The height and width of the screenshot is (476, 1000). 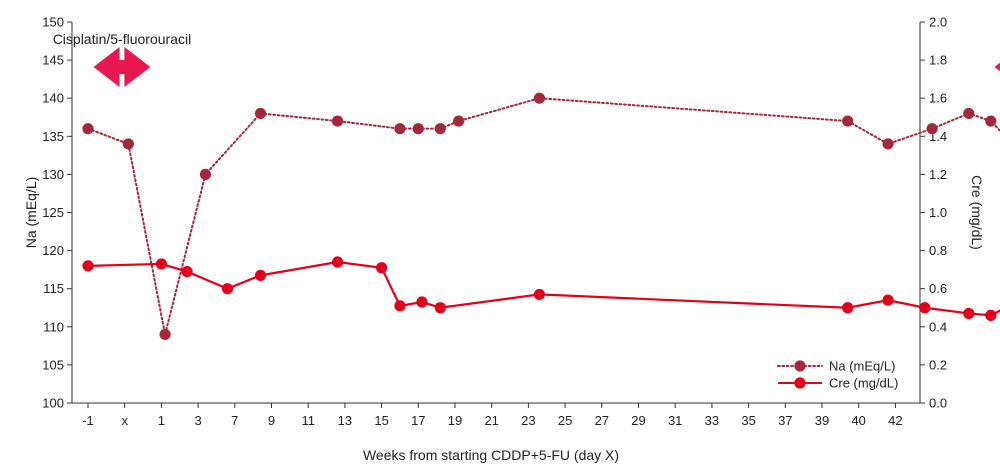 What do you see at coordinates (675, 420) in the screenshot?
I see `x-tick-label: 31` at bounding box center [675, 420].